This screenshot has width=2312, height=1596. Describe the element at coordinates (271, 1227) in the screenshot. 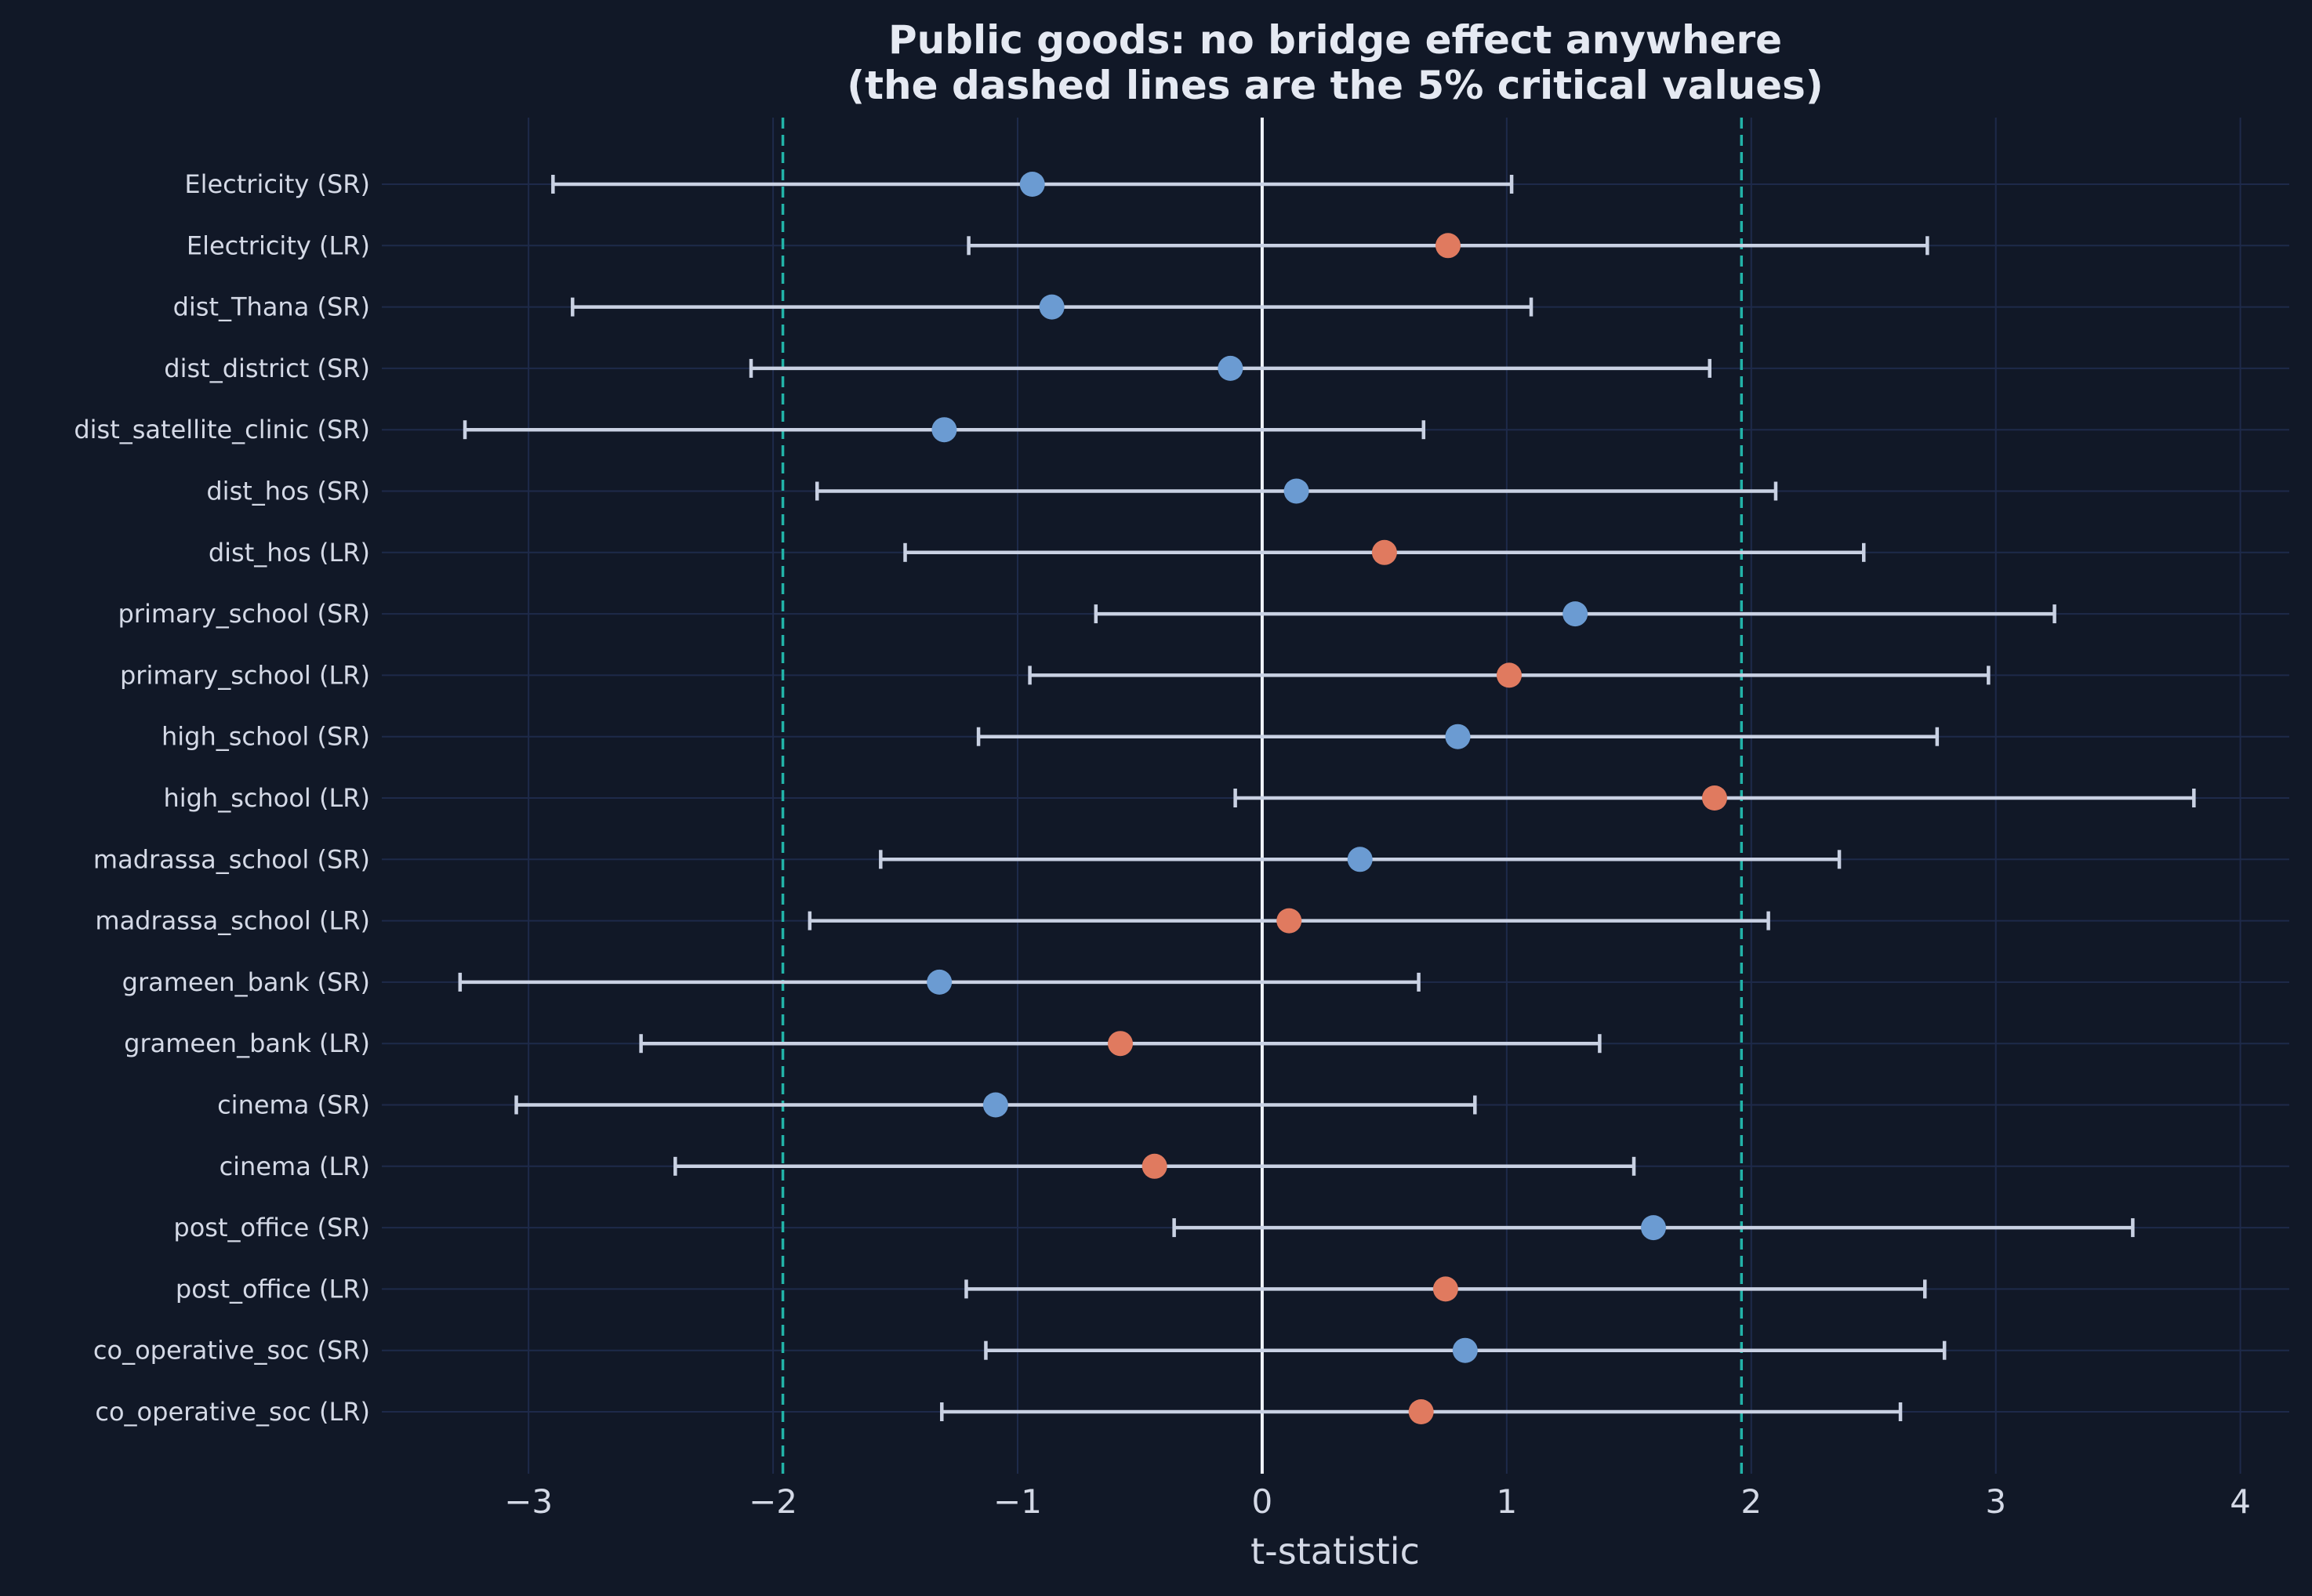

I see `y-tick-label: post_office (SR)` at that location.